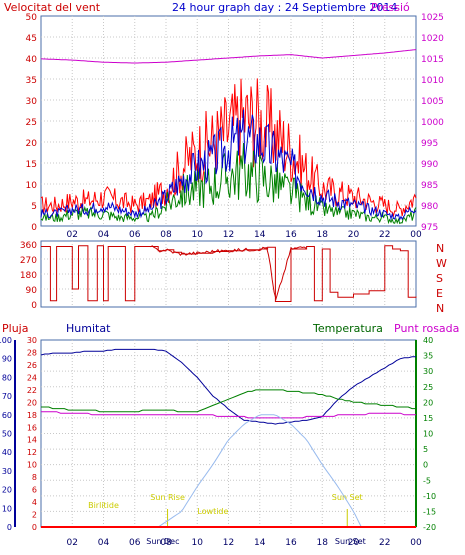 Image resolution: width=465 pixels, height=555 pixels. I want to click on panel1-left-axis: 0 5 10 15 20 25 30 35 40 45 50, so click(32, 123).